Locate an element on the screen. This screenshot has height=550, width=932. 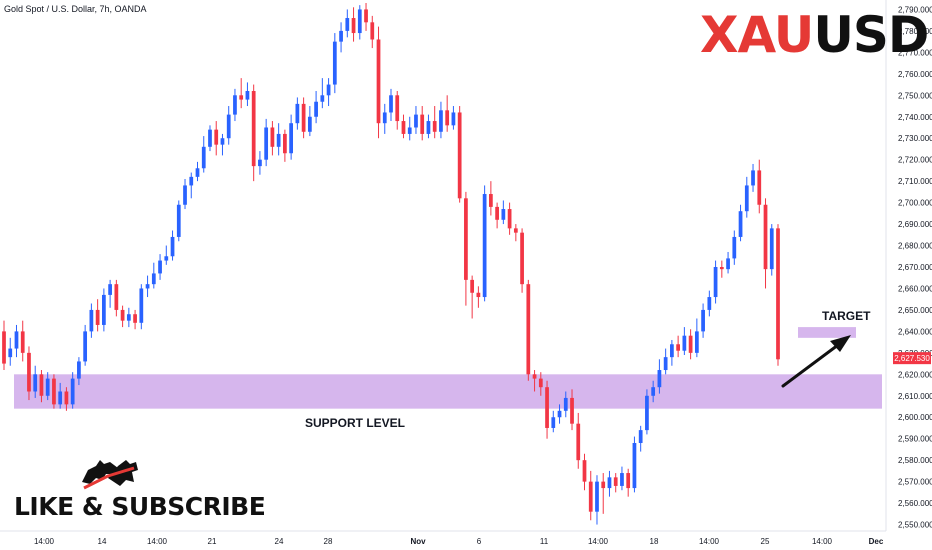
support-zone is located at coordinates (448, 391).